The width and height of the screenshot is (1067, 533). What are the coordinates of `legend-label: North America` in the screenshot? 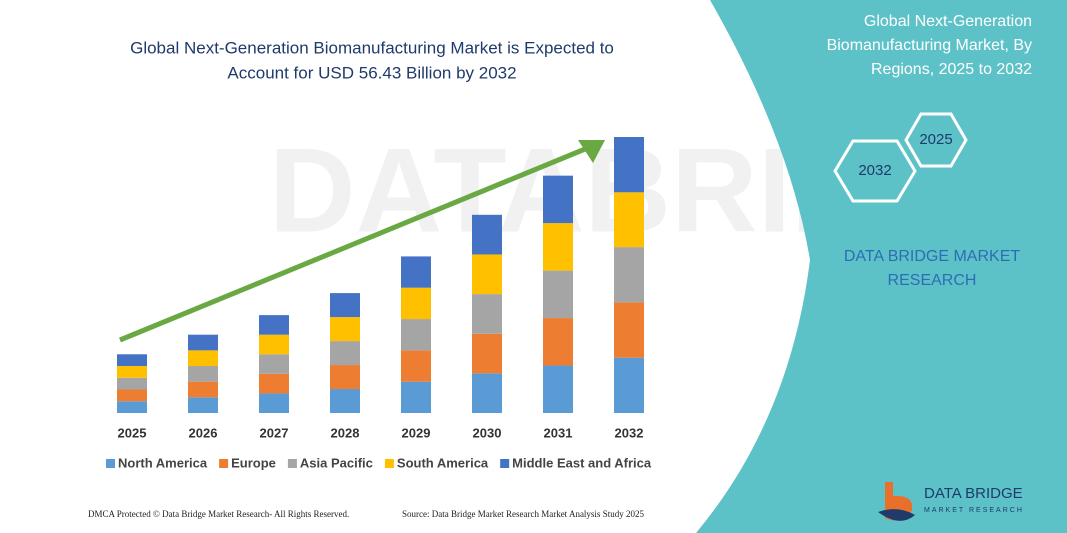 It's located at (163, 462).